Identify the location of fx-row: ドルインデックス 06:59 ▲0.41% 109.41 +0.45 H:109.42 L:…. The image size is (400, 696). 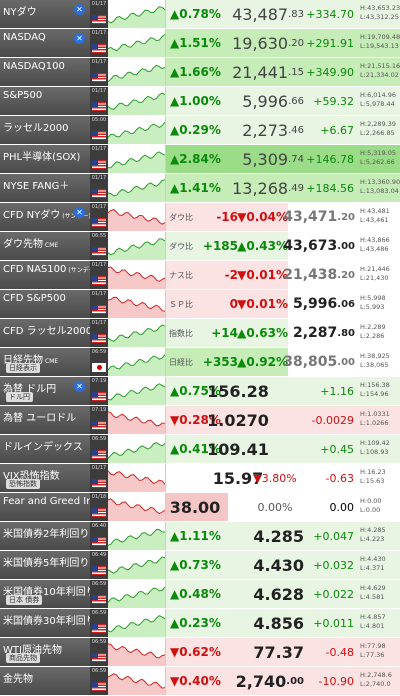
(200, 449).